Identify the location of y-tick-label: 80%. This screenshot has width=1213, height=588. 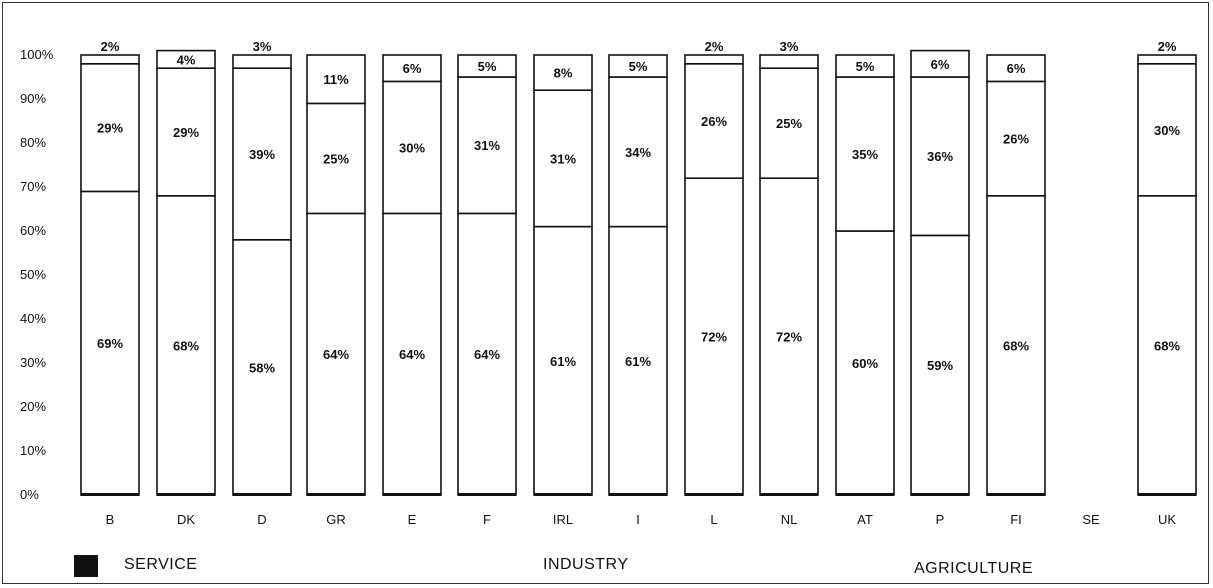
(33, 142).